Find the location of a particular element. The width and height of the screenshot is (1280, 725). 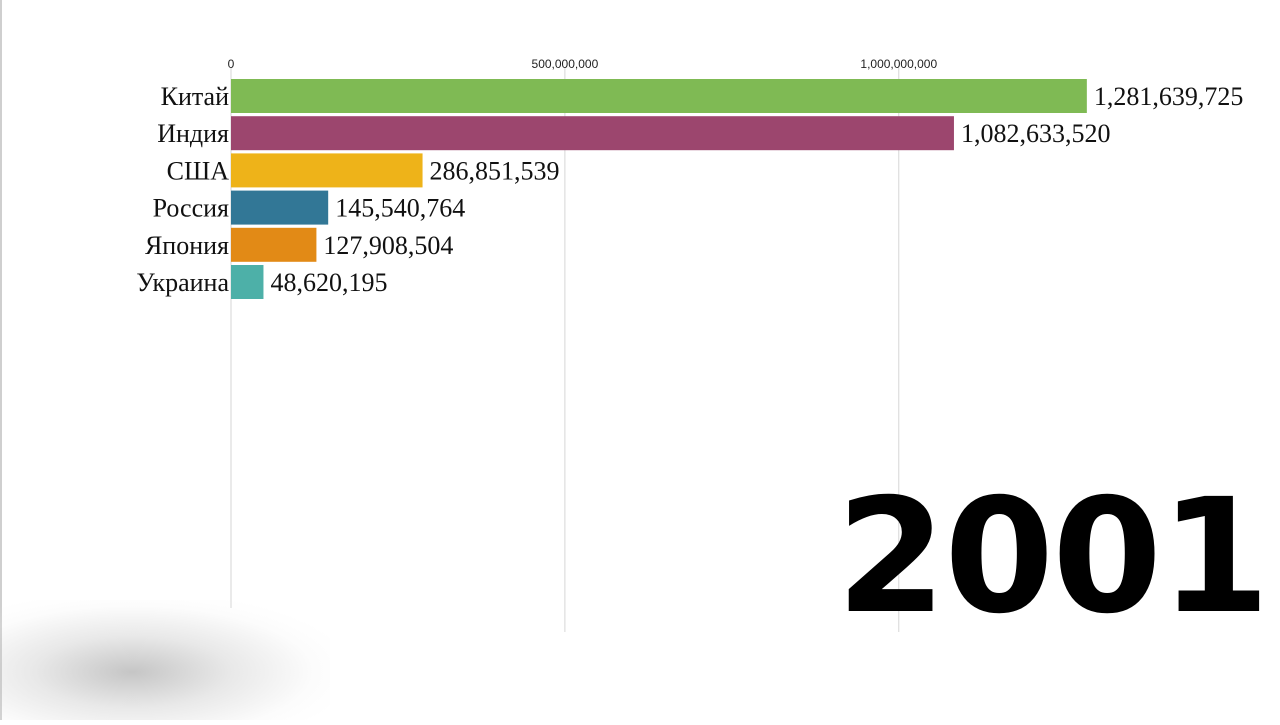

value-label: 1,082,633,520 is located at coordinates (1036, 133).